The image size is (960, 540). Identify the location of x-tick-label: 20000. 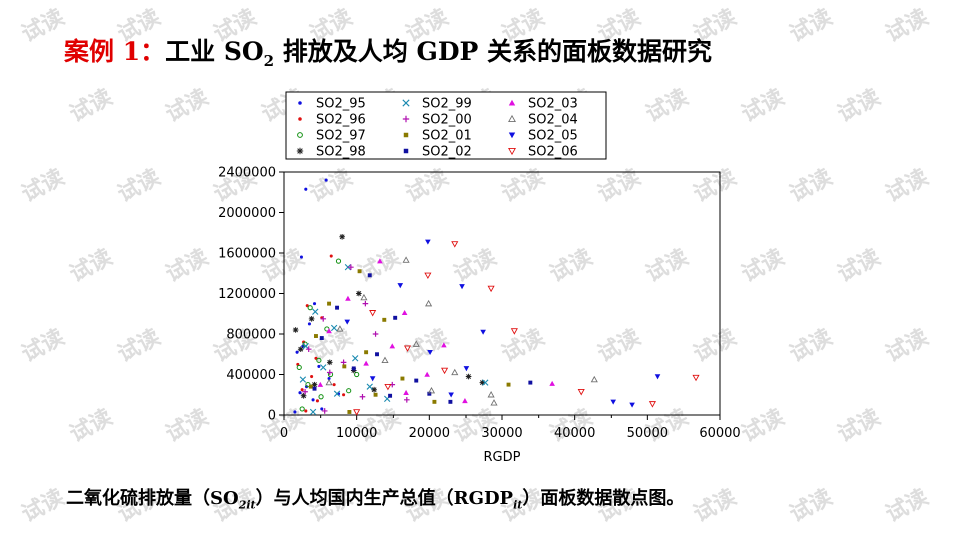
(429, 433).